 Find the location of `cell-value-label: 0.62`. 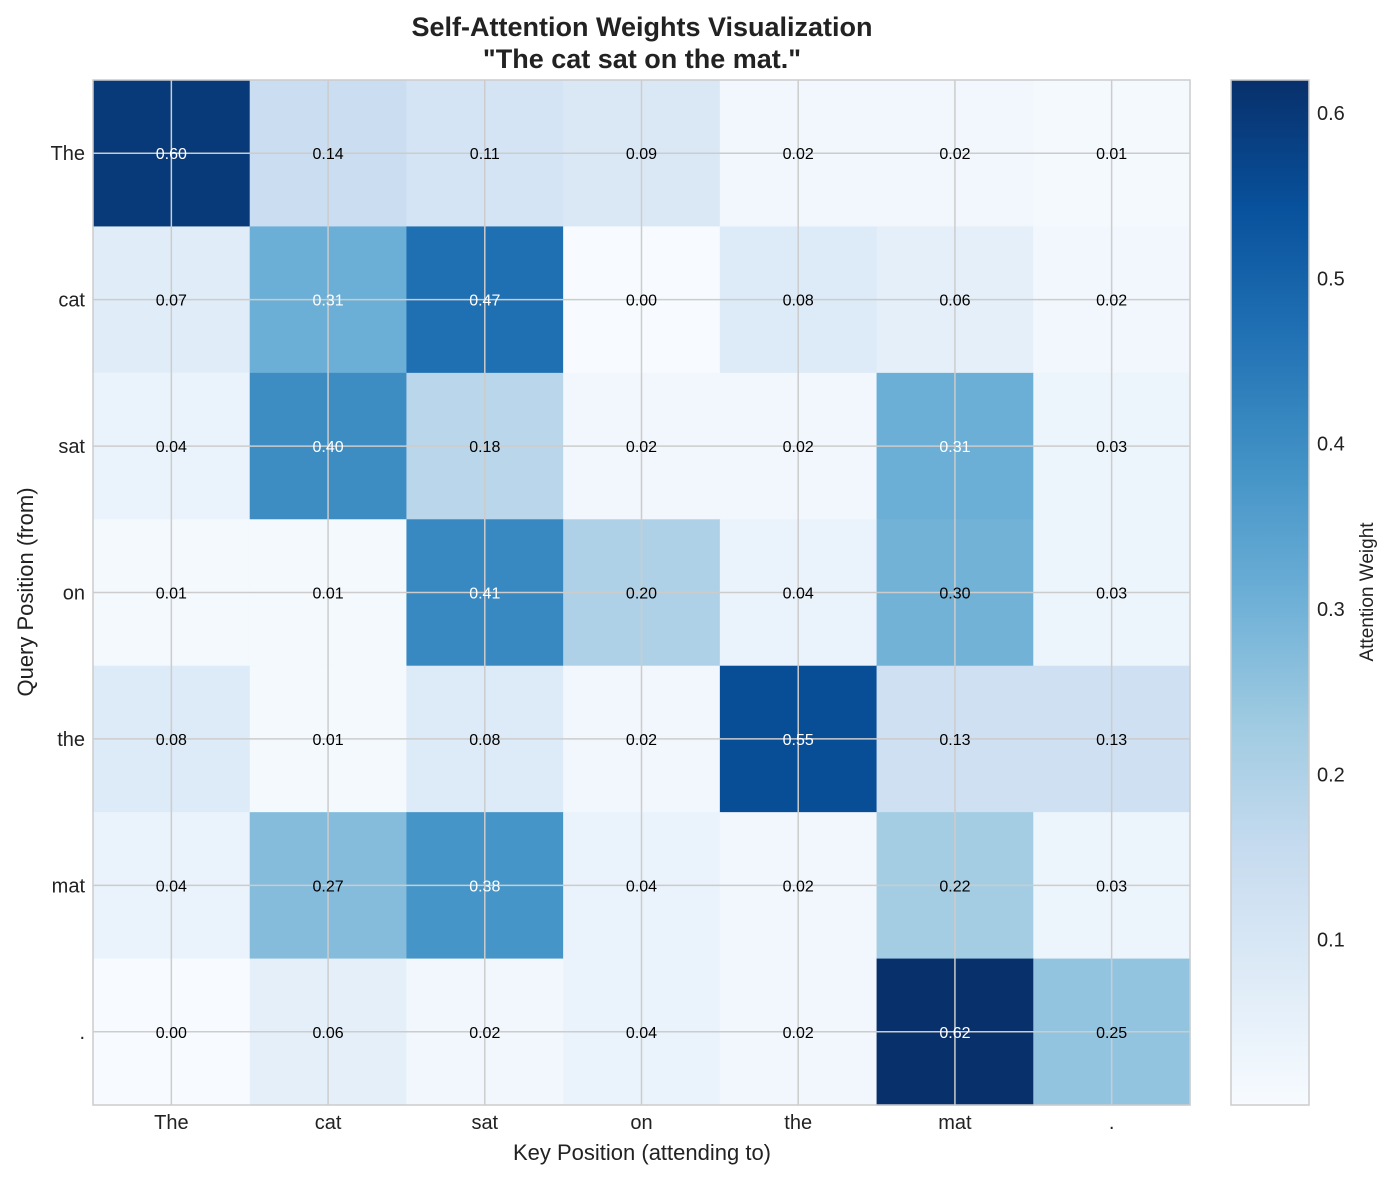

cell-value-label: 0.62 is located at coordinates (954, 1033).